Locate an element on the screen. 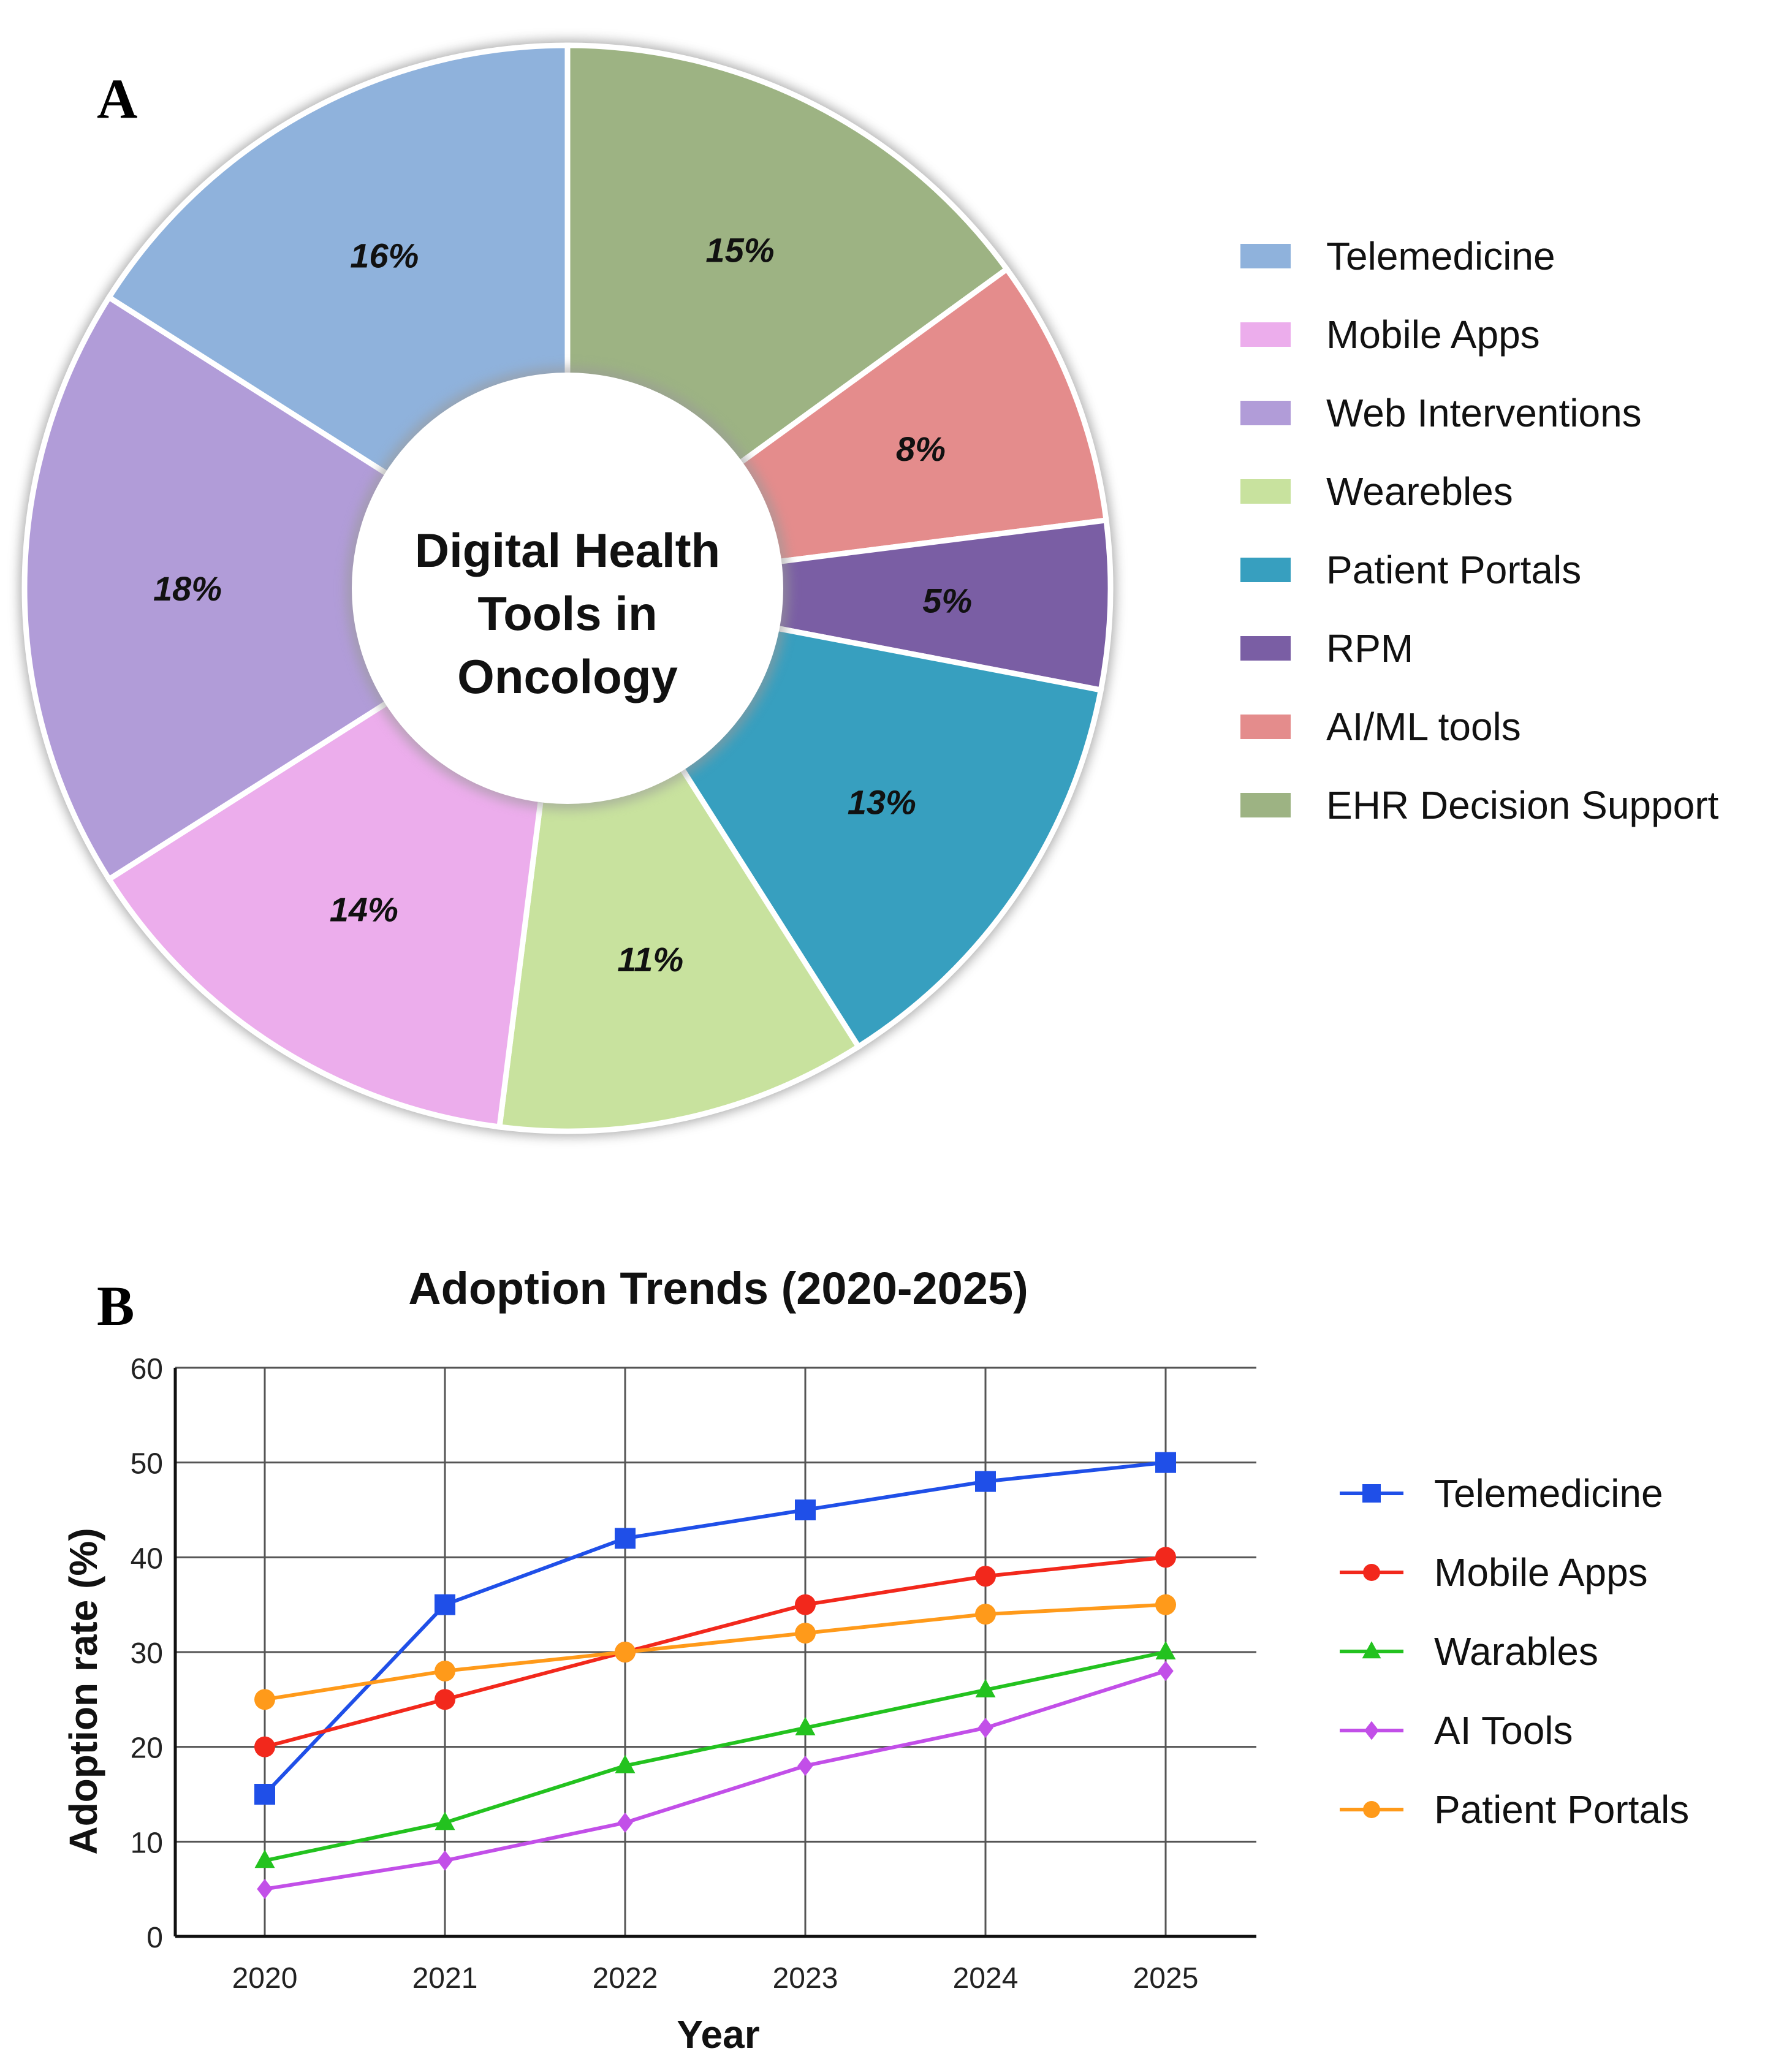  series-line-ai-tools is located at coordinates (715, 1780).